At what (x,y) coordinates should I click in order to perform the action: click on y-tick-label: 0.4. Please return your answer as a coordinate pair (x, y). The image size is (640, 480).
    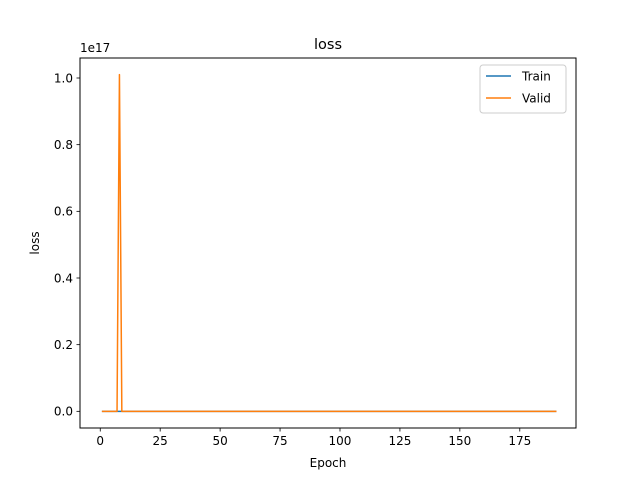
    Looking at the image, I should click on (63, 278).